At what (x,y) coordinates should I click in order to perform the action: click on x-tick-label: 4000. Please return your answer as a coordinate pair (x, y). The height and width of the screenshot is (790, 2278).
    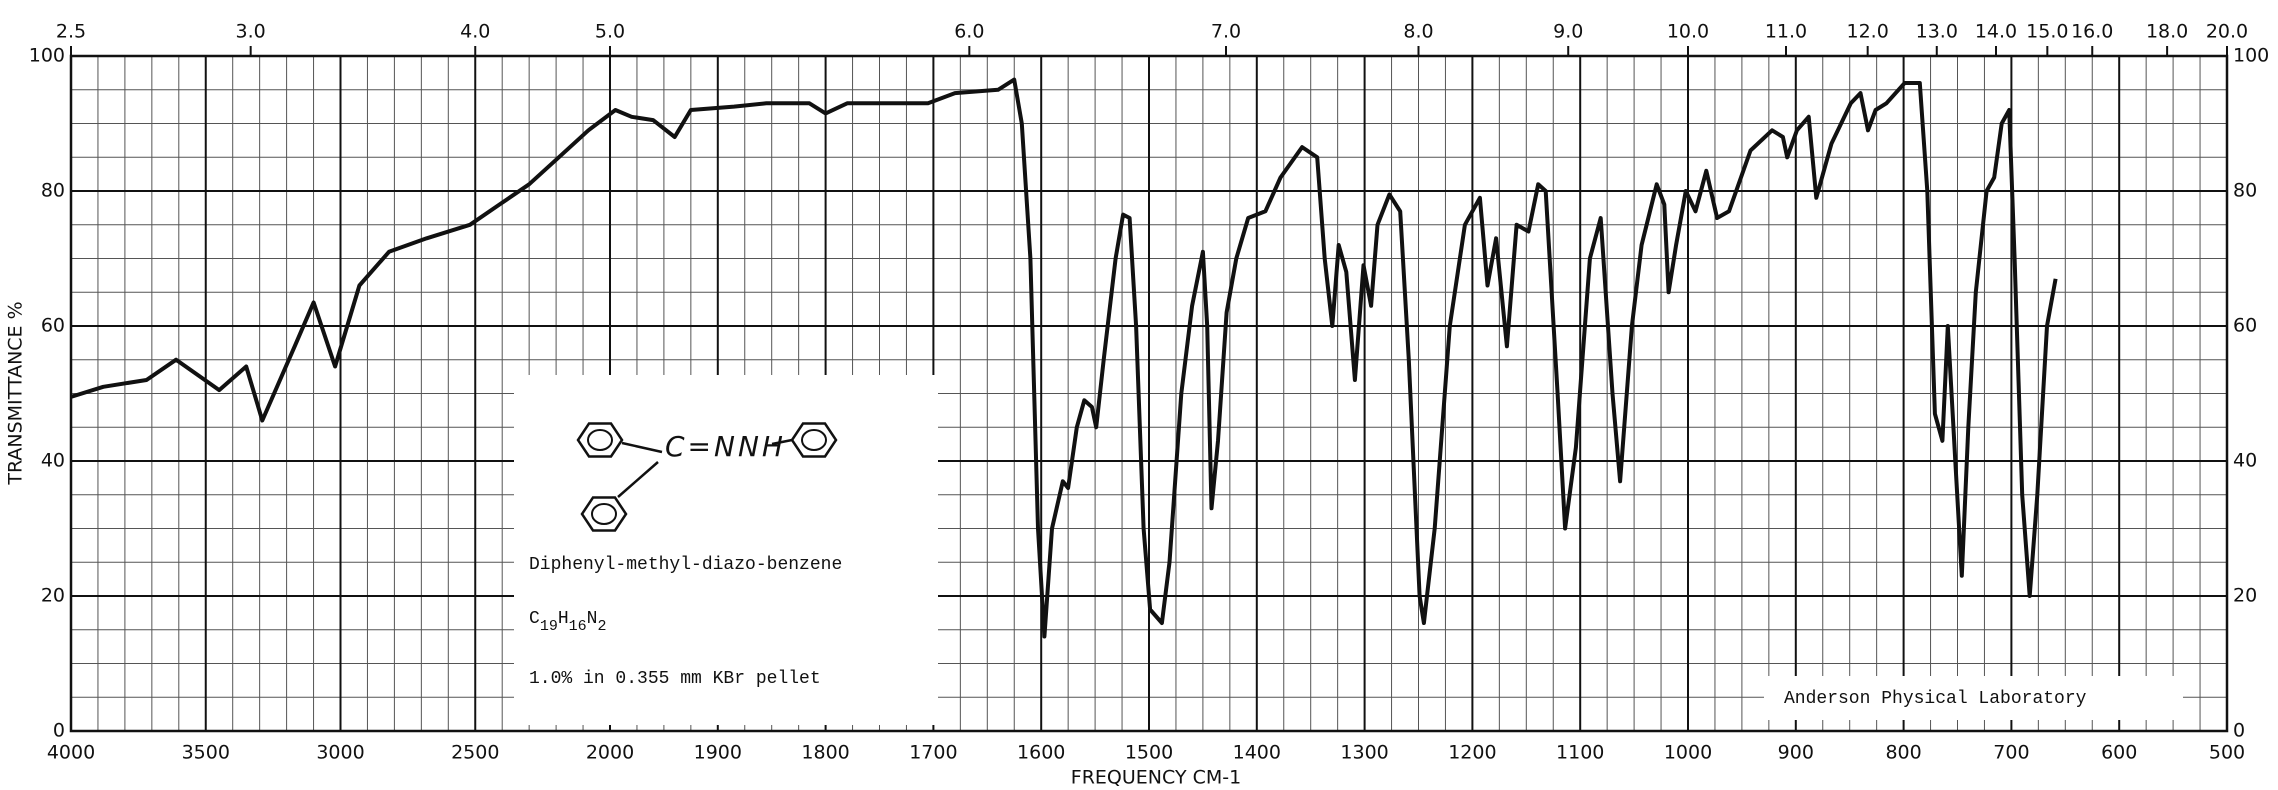
    Looking at the image, I should click on (71, 753).